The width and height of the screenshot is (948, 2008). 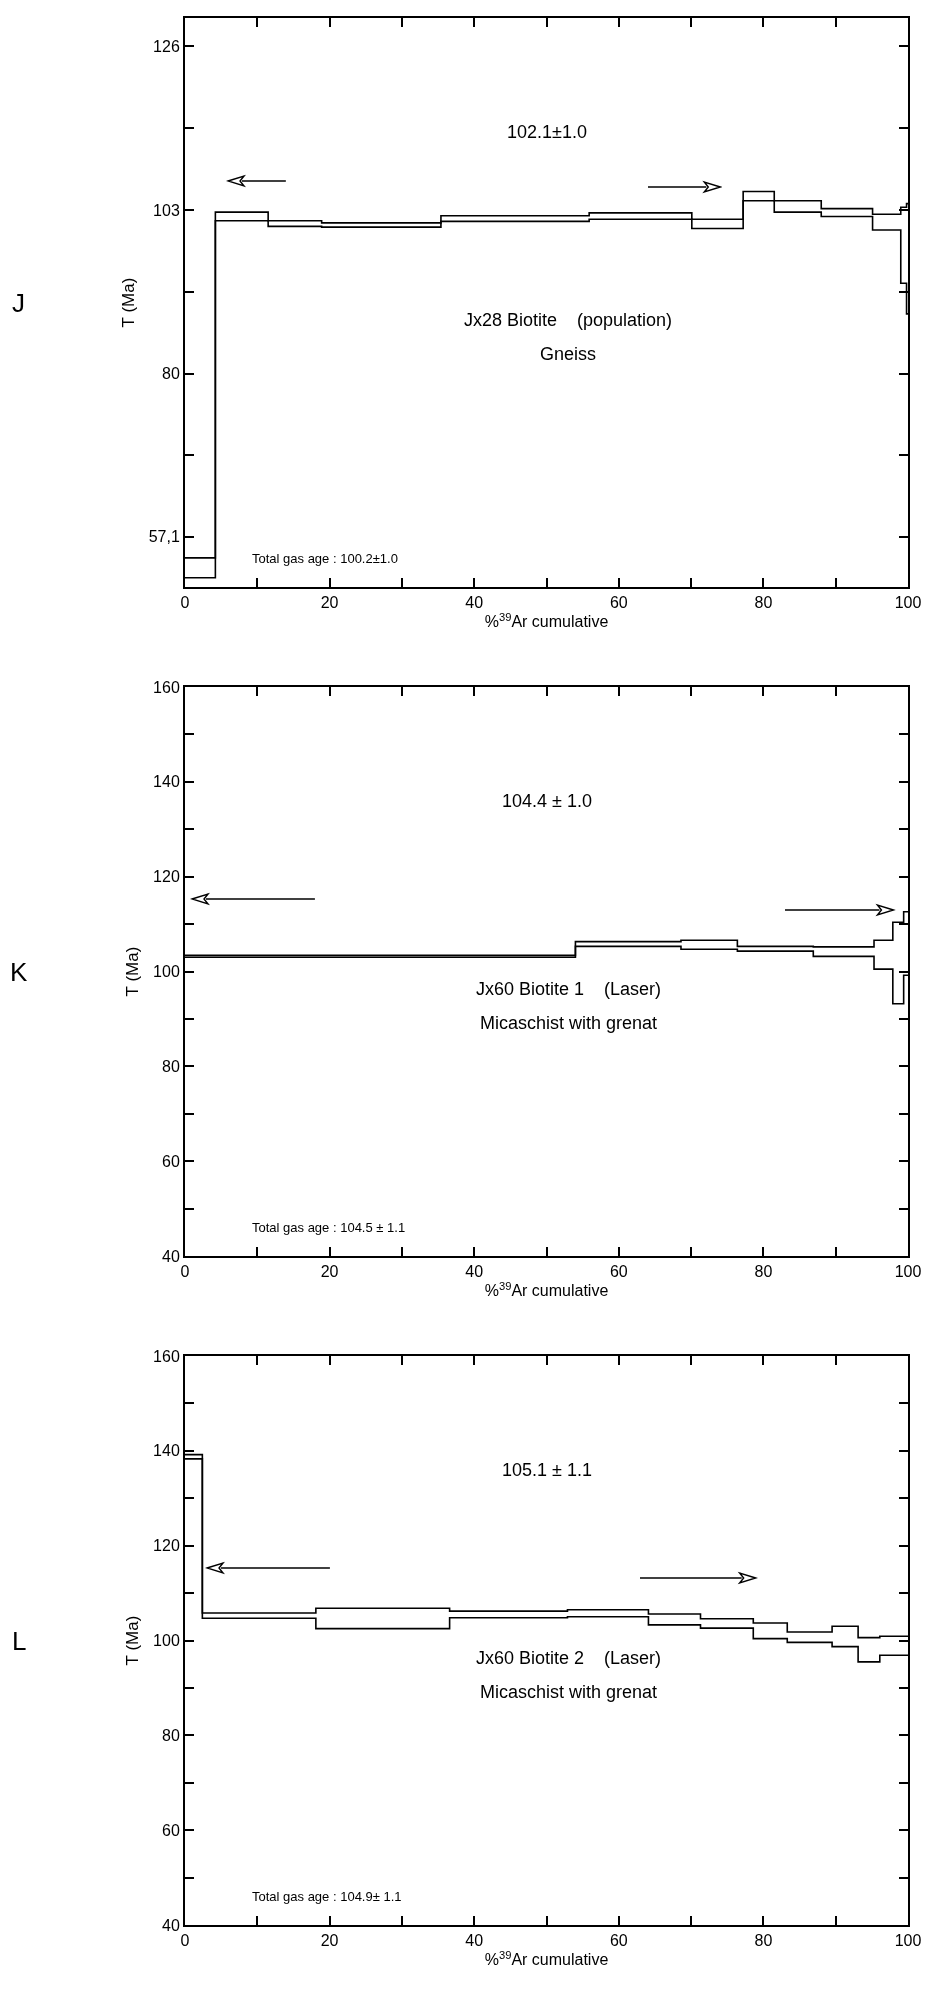 What do you see at coordinates (18, 303) in the screenshot?
I see `text: J` at bounding box center [18, 303].